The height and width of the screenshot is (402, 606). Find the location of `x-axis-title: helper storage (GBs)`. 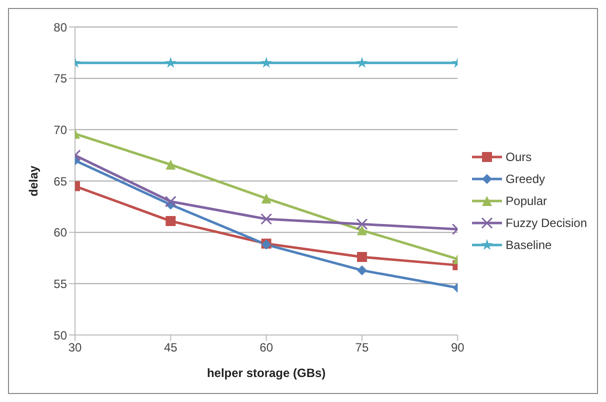

x-axis-title: helper storage (GBs) is located at coordinates (266, 373).